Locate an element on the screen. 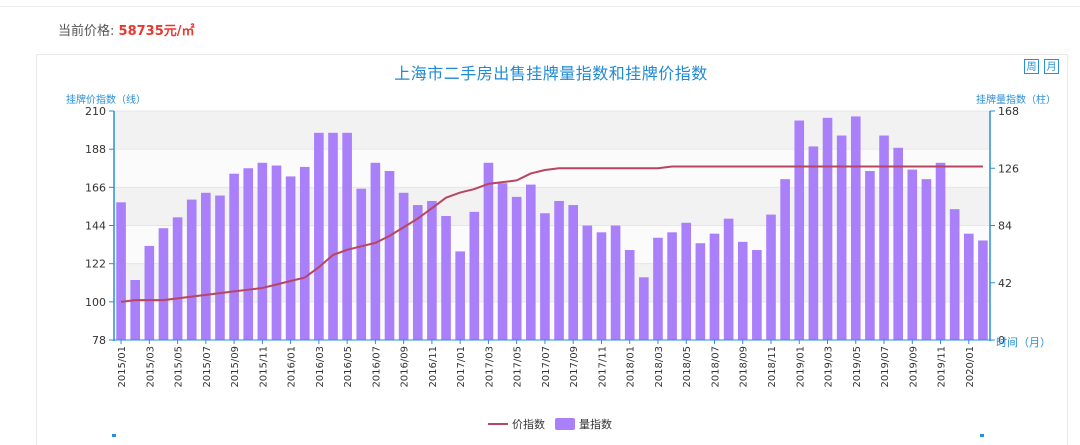  x-tick-label: 2019/05 is located at coordinates (857, 367).